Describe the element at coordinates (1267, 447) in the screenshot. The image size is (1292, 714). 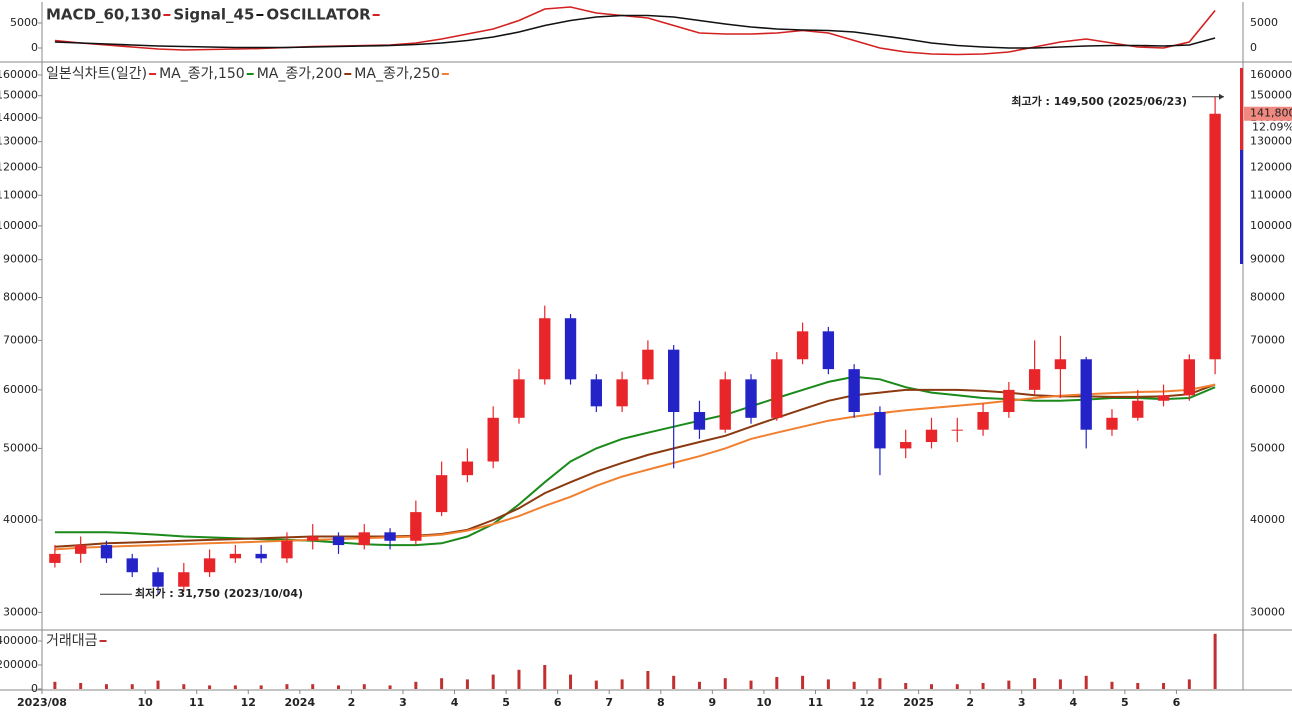
I see `y-tick-label-right: 50000` at that location.